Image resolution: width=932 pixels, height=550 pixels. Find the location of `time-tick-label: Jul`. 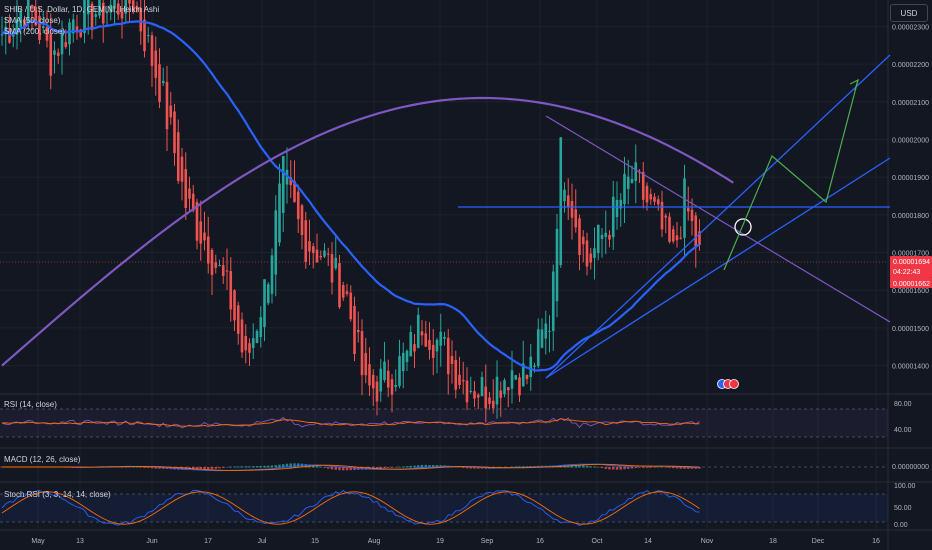

time-tick-label: Jul is located at coordinates (262, 541).